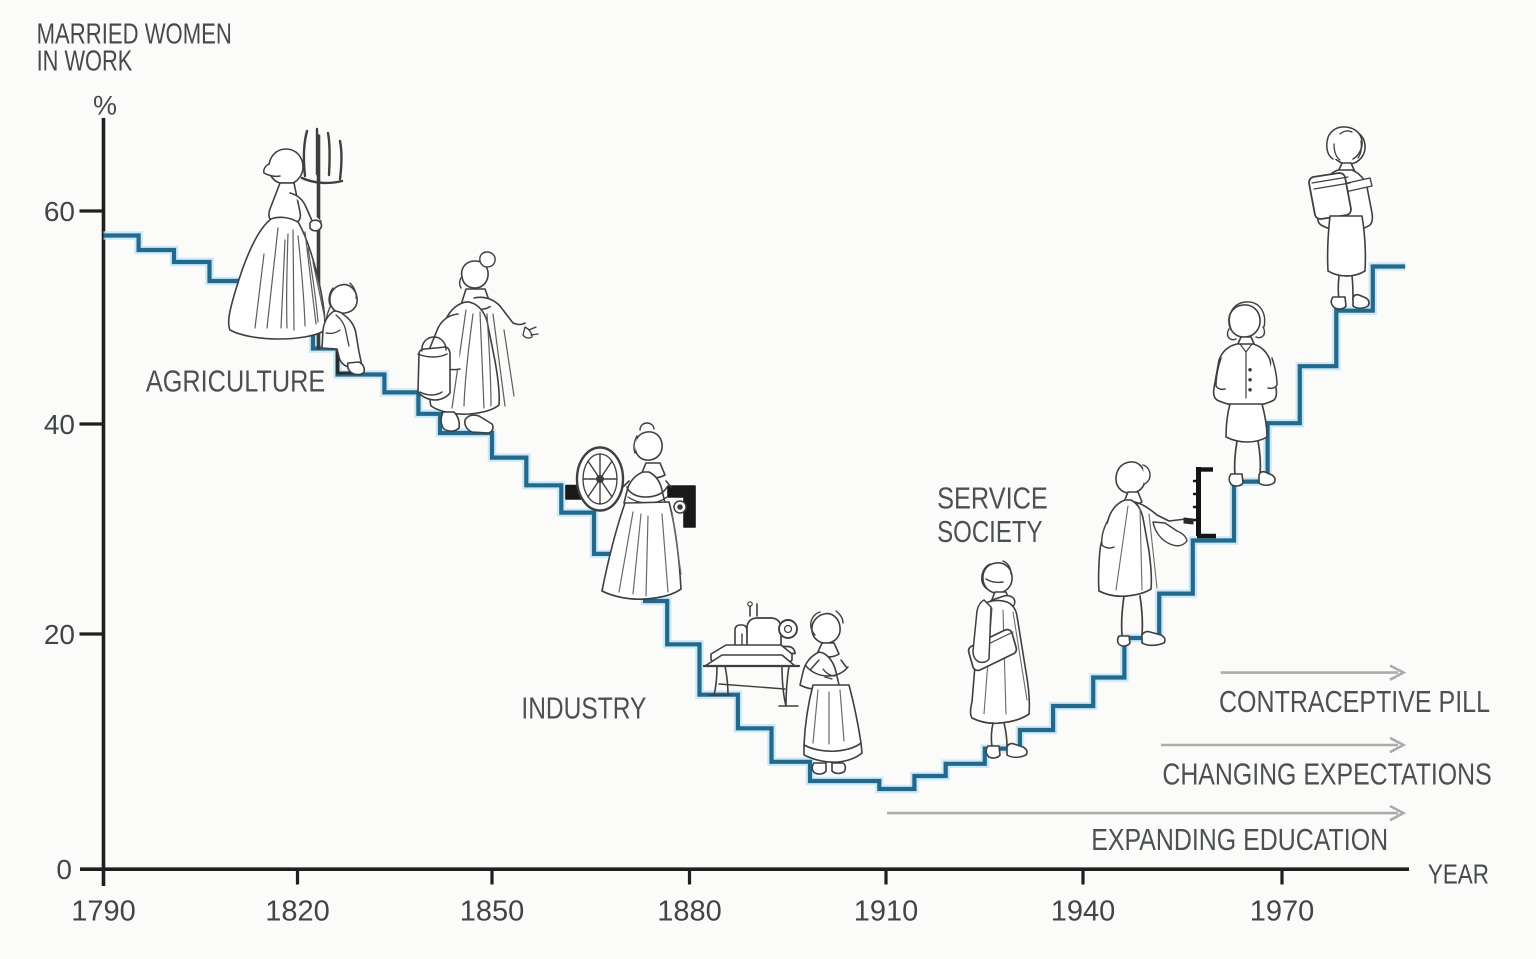 The width and height of the screenshot is (1536, 959). What do you see at coordinates (85, 62) in the screenshot?
I see `svg-text: IN WORK` at bounding box center [85, 62].